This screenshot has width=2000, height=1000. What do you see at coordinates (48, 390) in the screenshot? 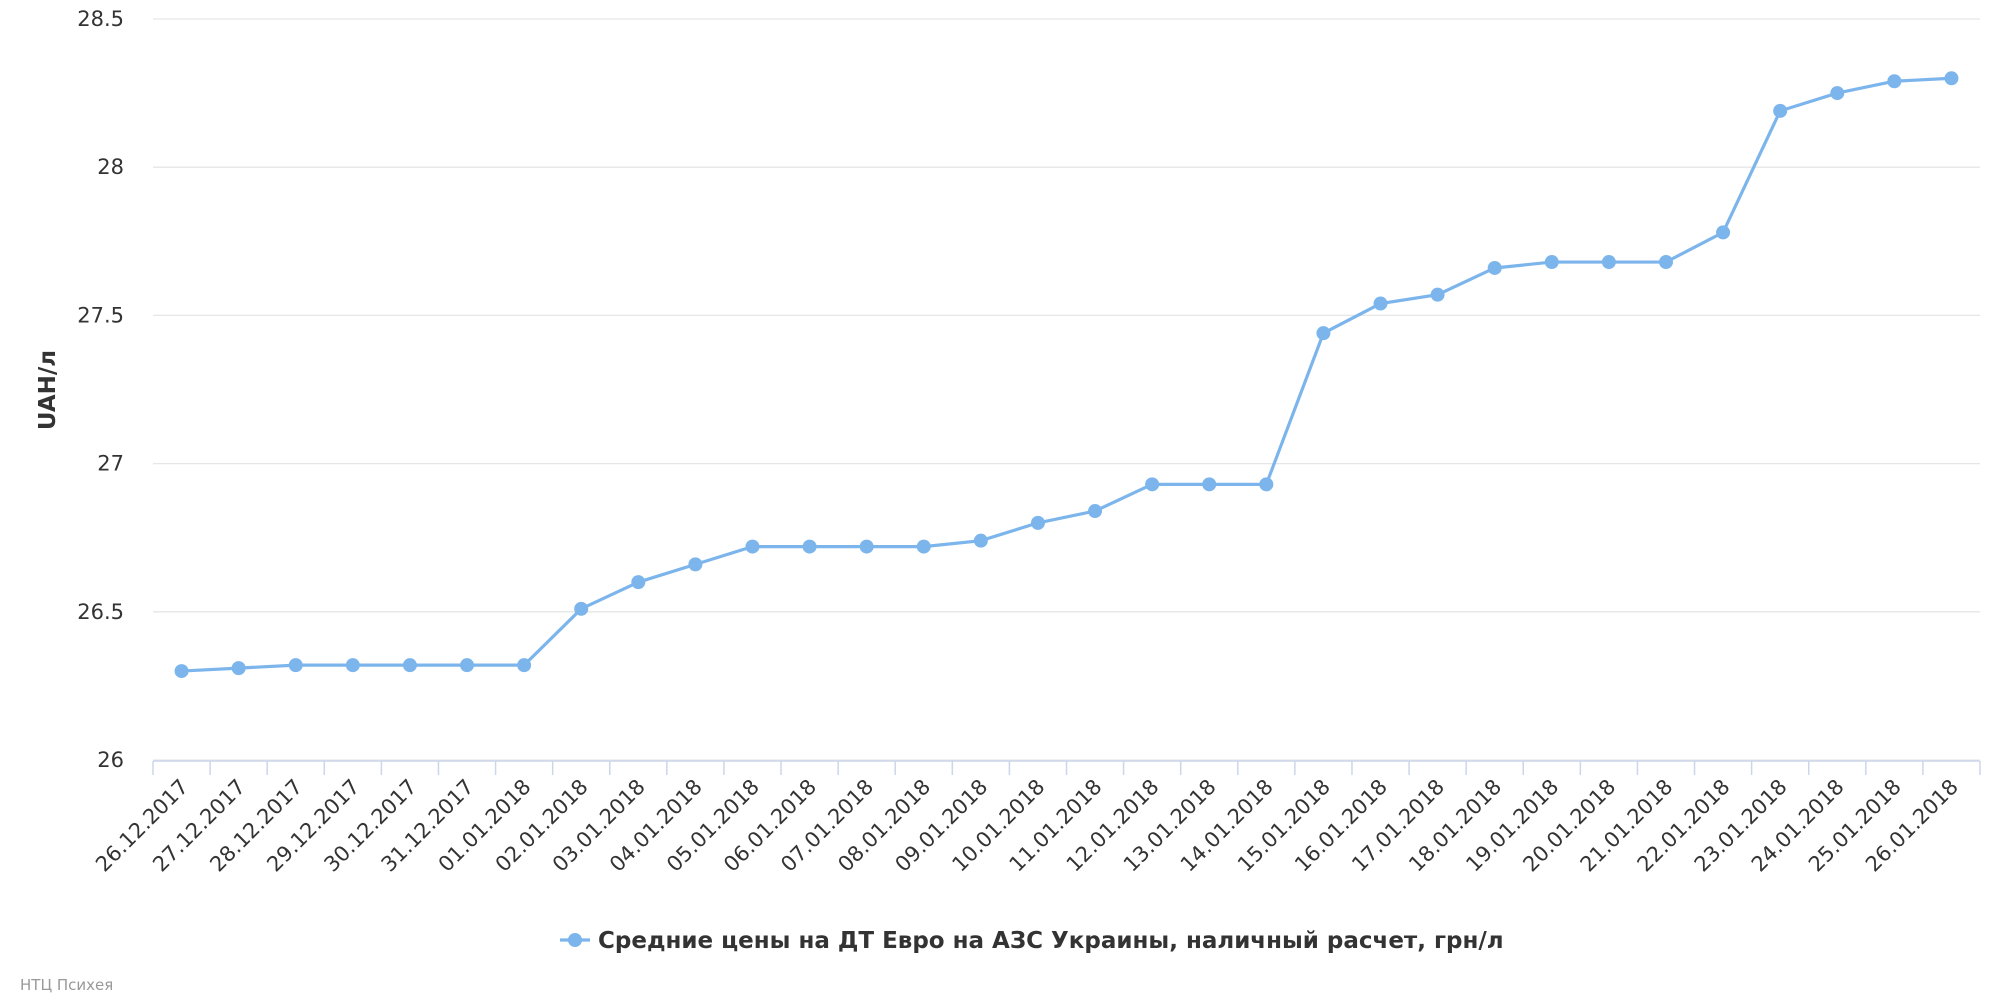
I see `y-axis-title: UAH/л` at bounding box center [48, 390].